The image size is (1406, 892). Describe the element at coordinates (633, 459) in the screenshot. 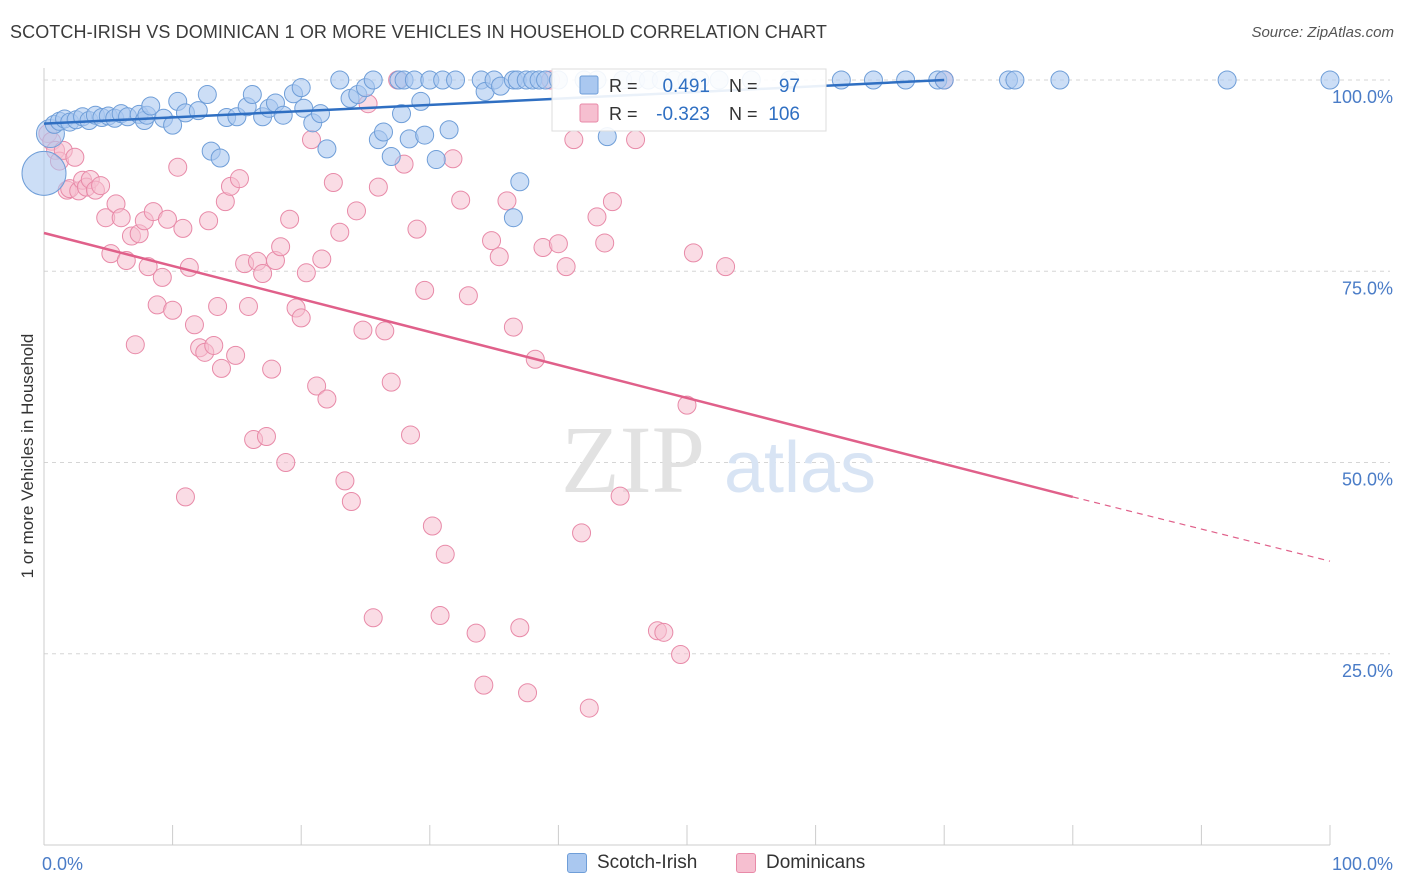

I see `watermark-zip: ZIP` at that location.